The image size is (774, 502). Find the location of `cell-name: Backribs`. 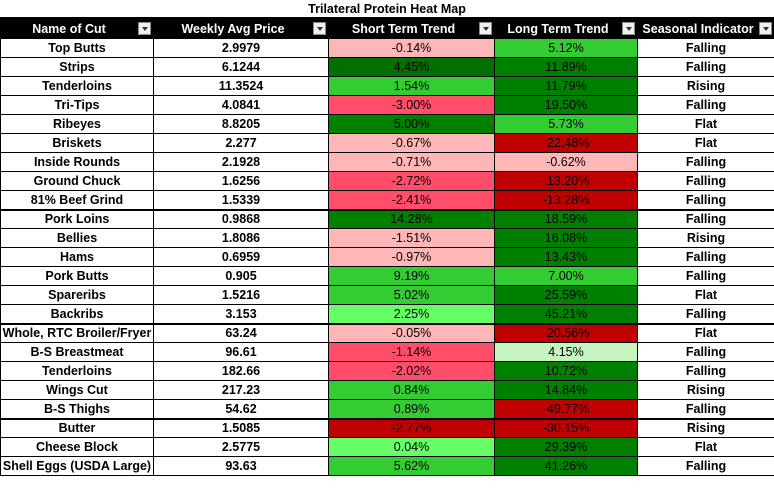

cell-name: Backribs is located at coordinates (77, 314).